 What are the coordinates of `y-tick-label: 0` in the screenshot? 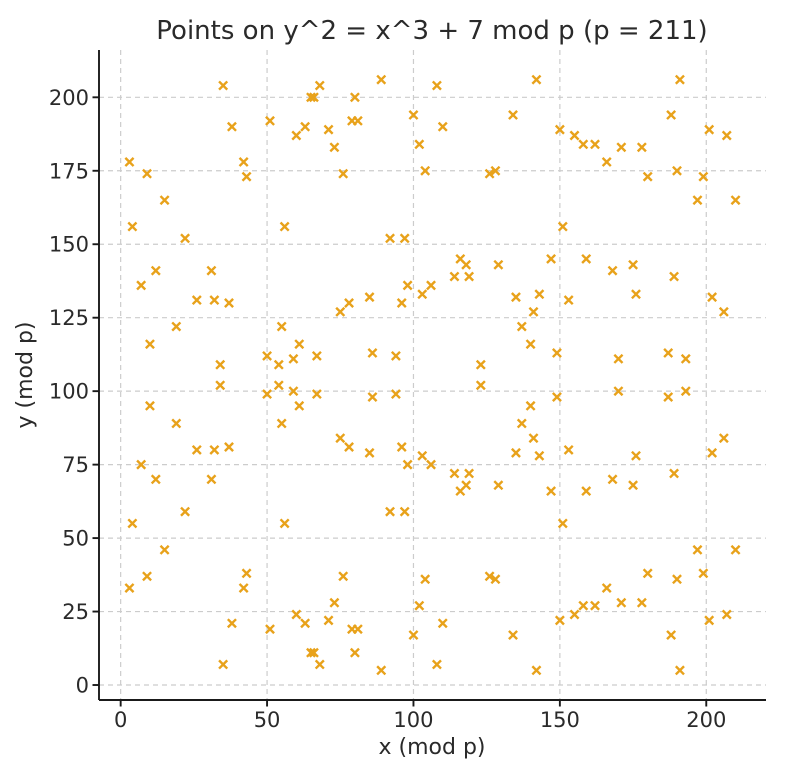 It's located at (82, 686).